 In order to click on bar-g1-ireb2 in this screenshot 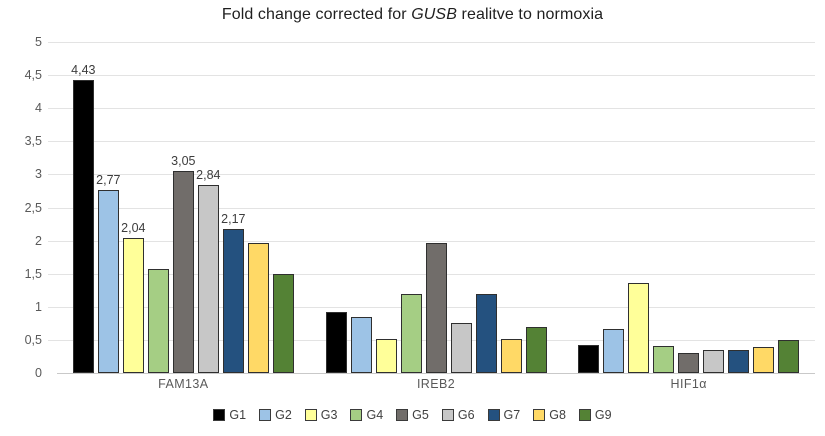, I will do `click(336, 342)`.